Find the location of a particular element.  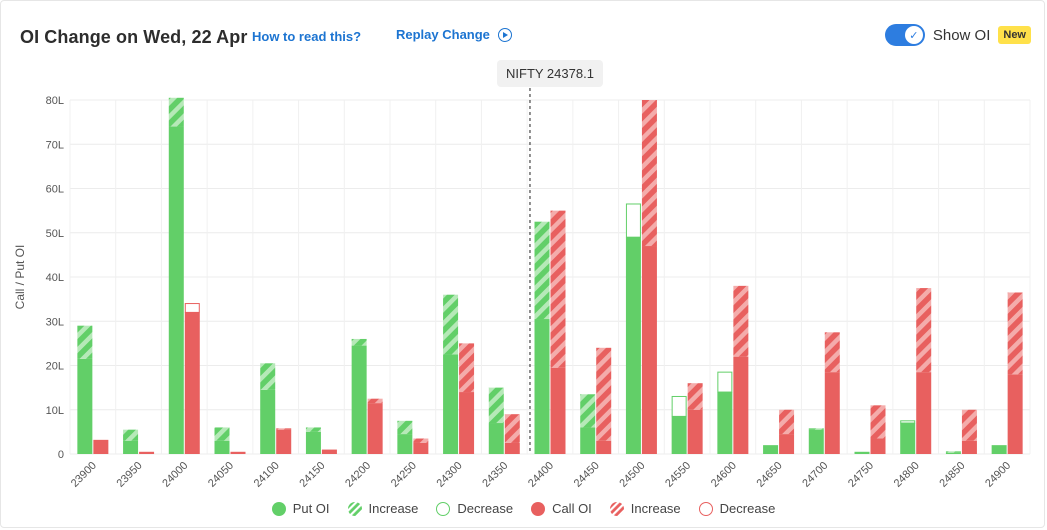

legend-call-decrease: Decrease is located at coordinates (737, 508).